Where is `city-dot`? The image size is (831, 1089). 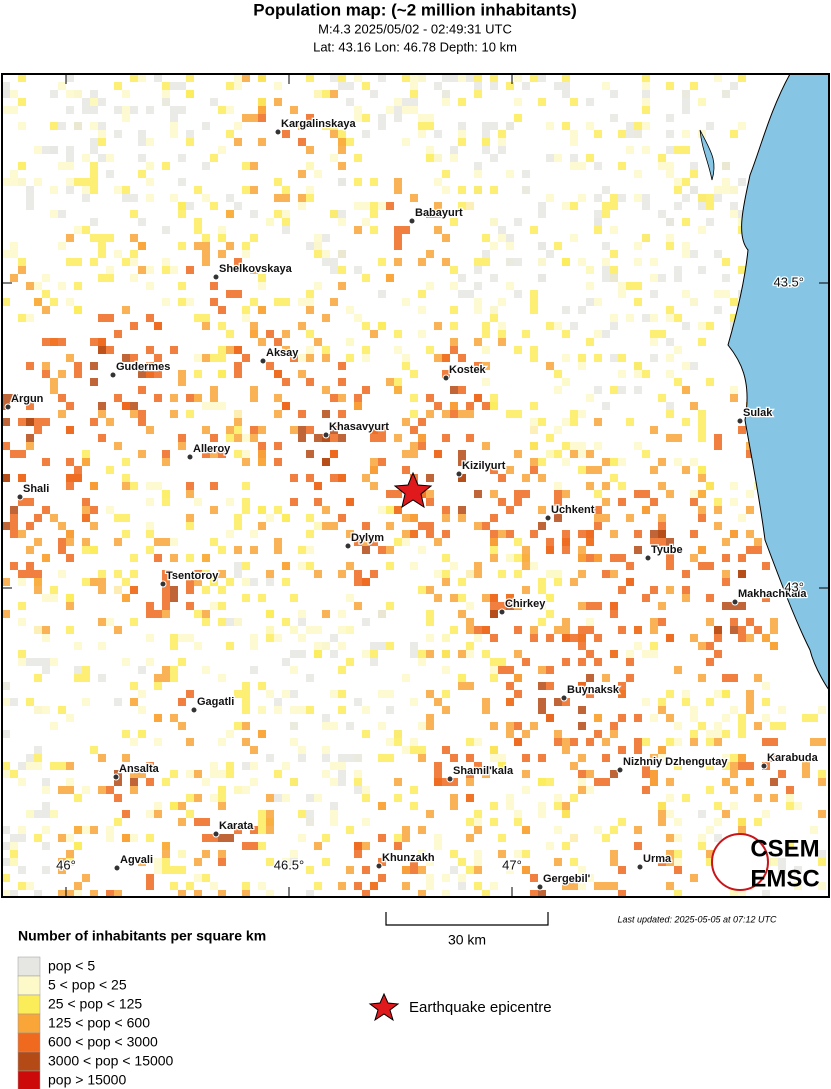 city-dot is located at coordinates (190, 457).